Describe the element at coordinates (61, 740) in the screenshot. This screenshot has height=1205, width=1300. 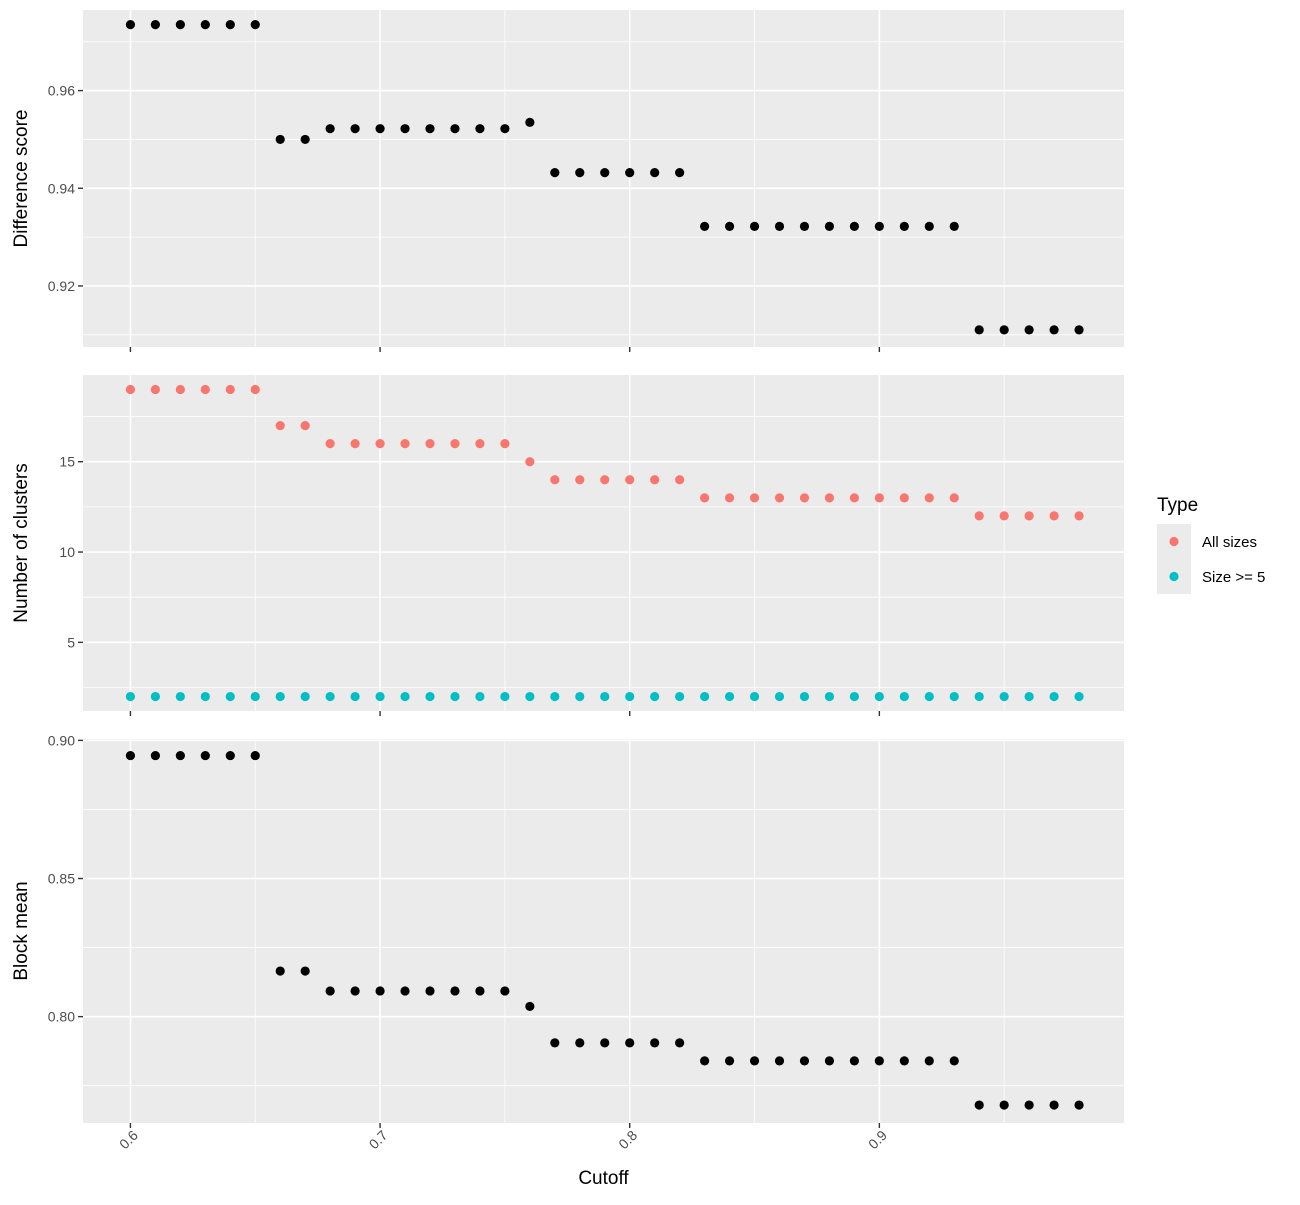
I see `y-tick-label: 0.90` at that location.